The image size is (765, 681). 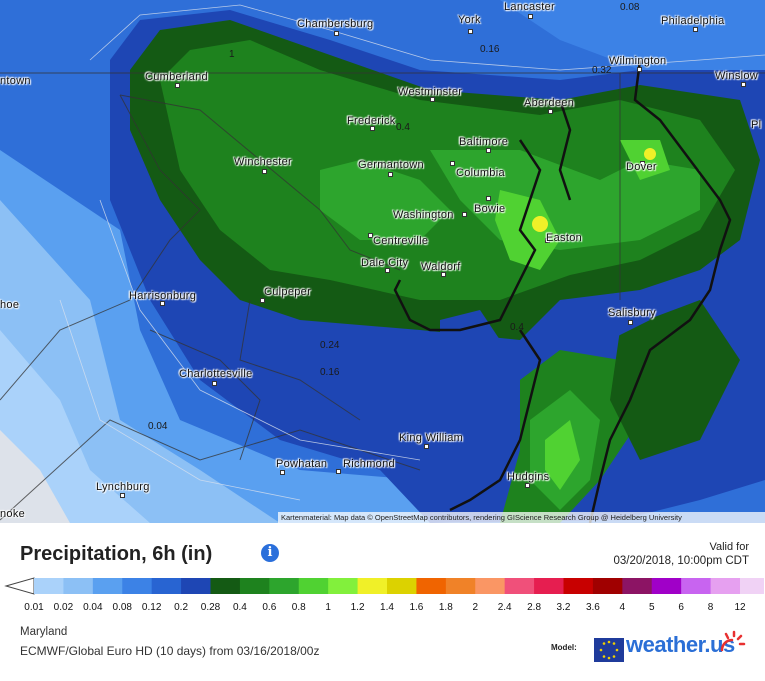 What do you see at coordinates (681, 607) in the screenshot?
I see `legend-tick-label: 6` at bounding box center [681, 607].